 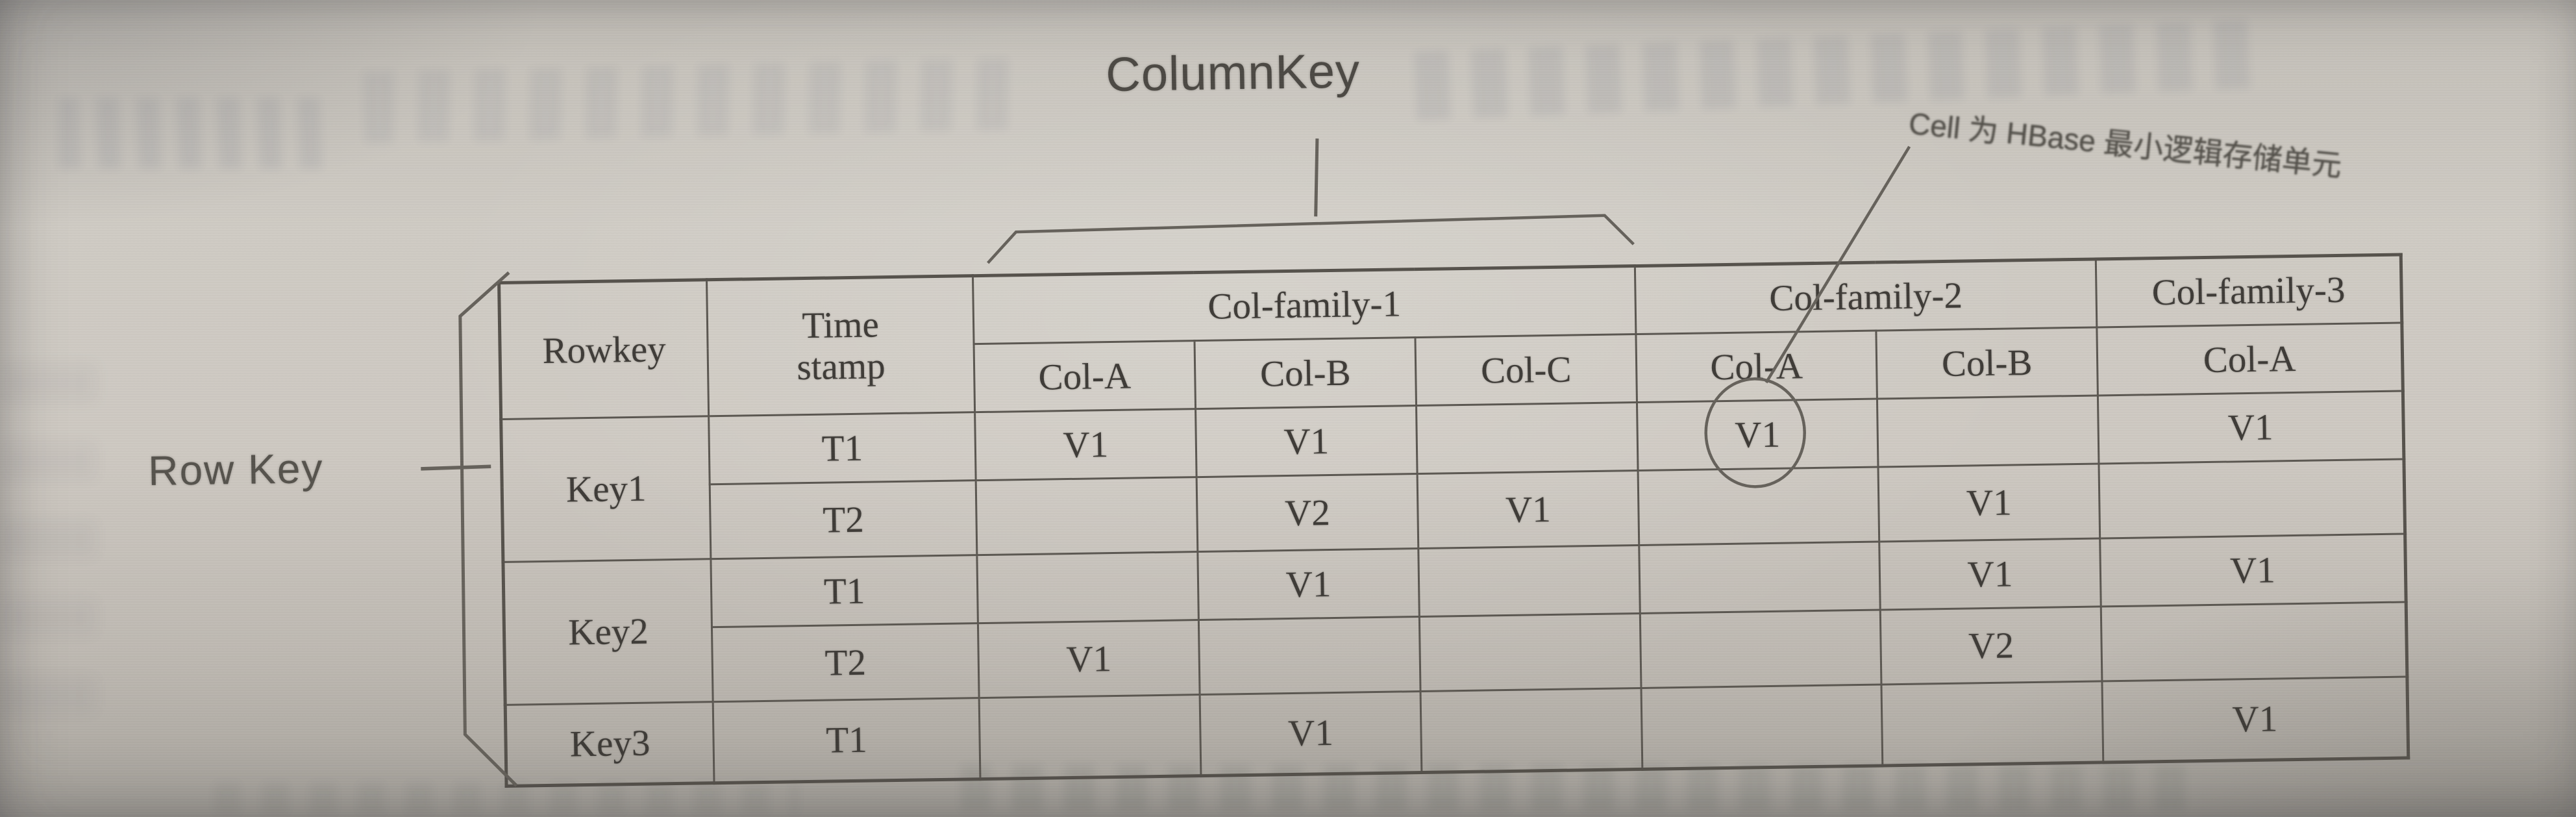 I want to click on rowkey-cell: Key3, so click(x=610, y=744).